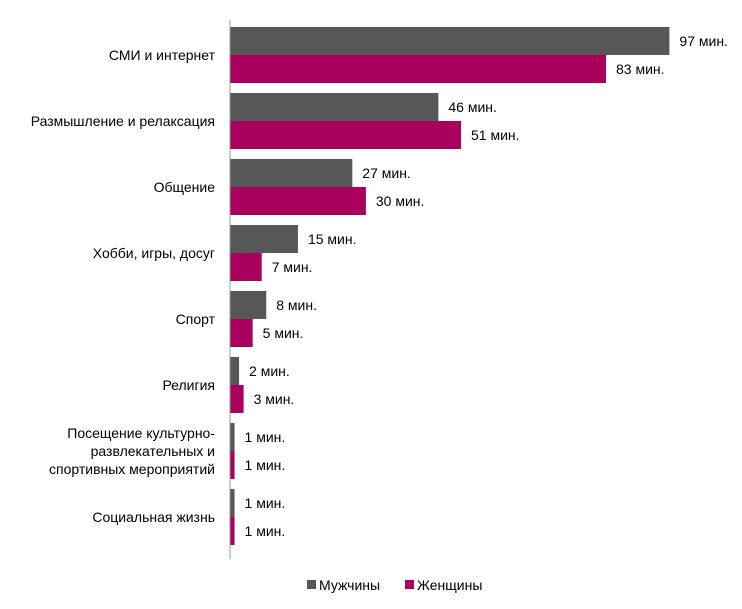  What do you see at coordinates (332, 239) in the screenshot?
I see `data-label: 15 мин.` at bounding box center [332, 239].